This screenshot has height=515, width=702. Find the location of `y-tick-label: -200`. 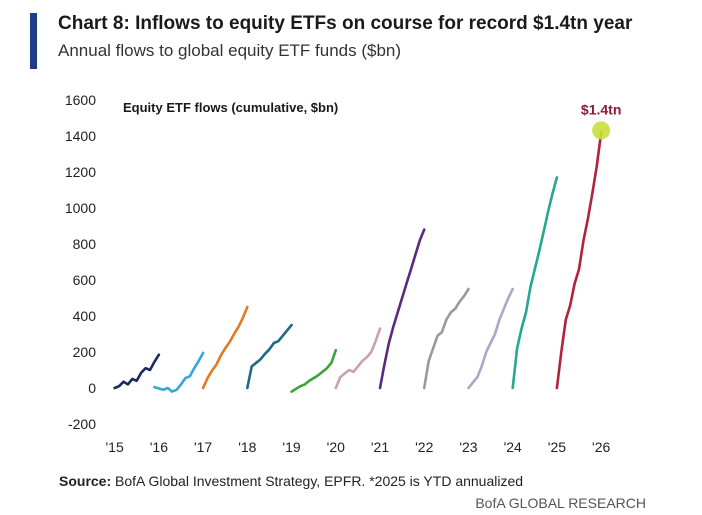

y-tick-label: -200 is located at coordinates (82, 424).